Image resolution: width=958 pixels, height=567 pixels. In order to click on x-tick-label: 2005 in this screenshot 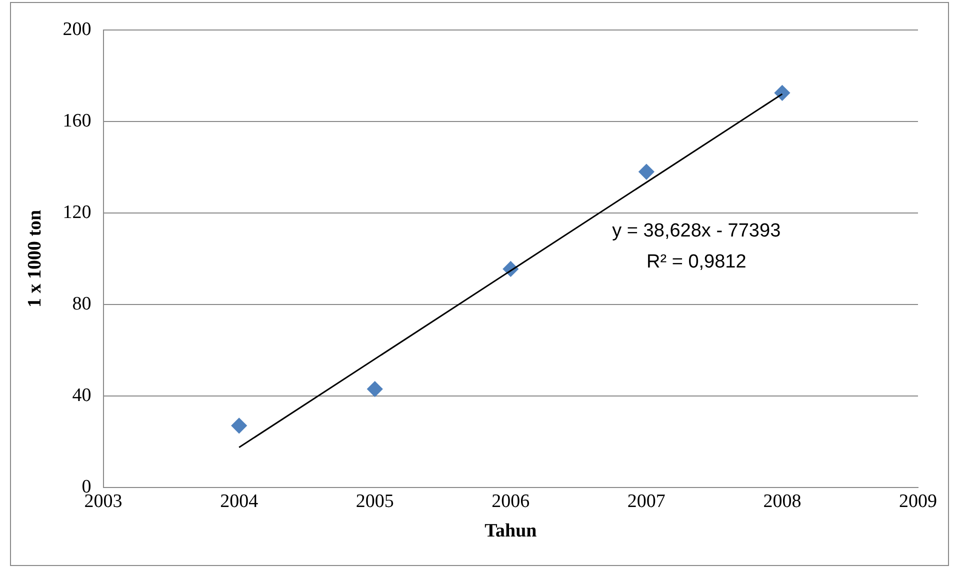, I will do `click(375, 501)`.